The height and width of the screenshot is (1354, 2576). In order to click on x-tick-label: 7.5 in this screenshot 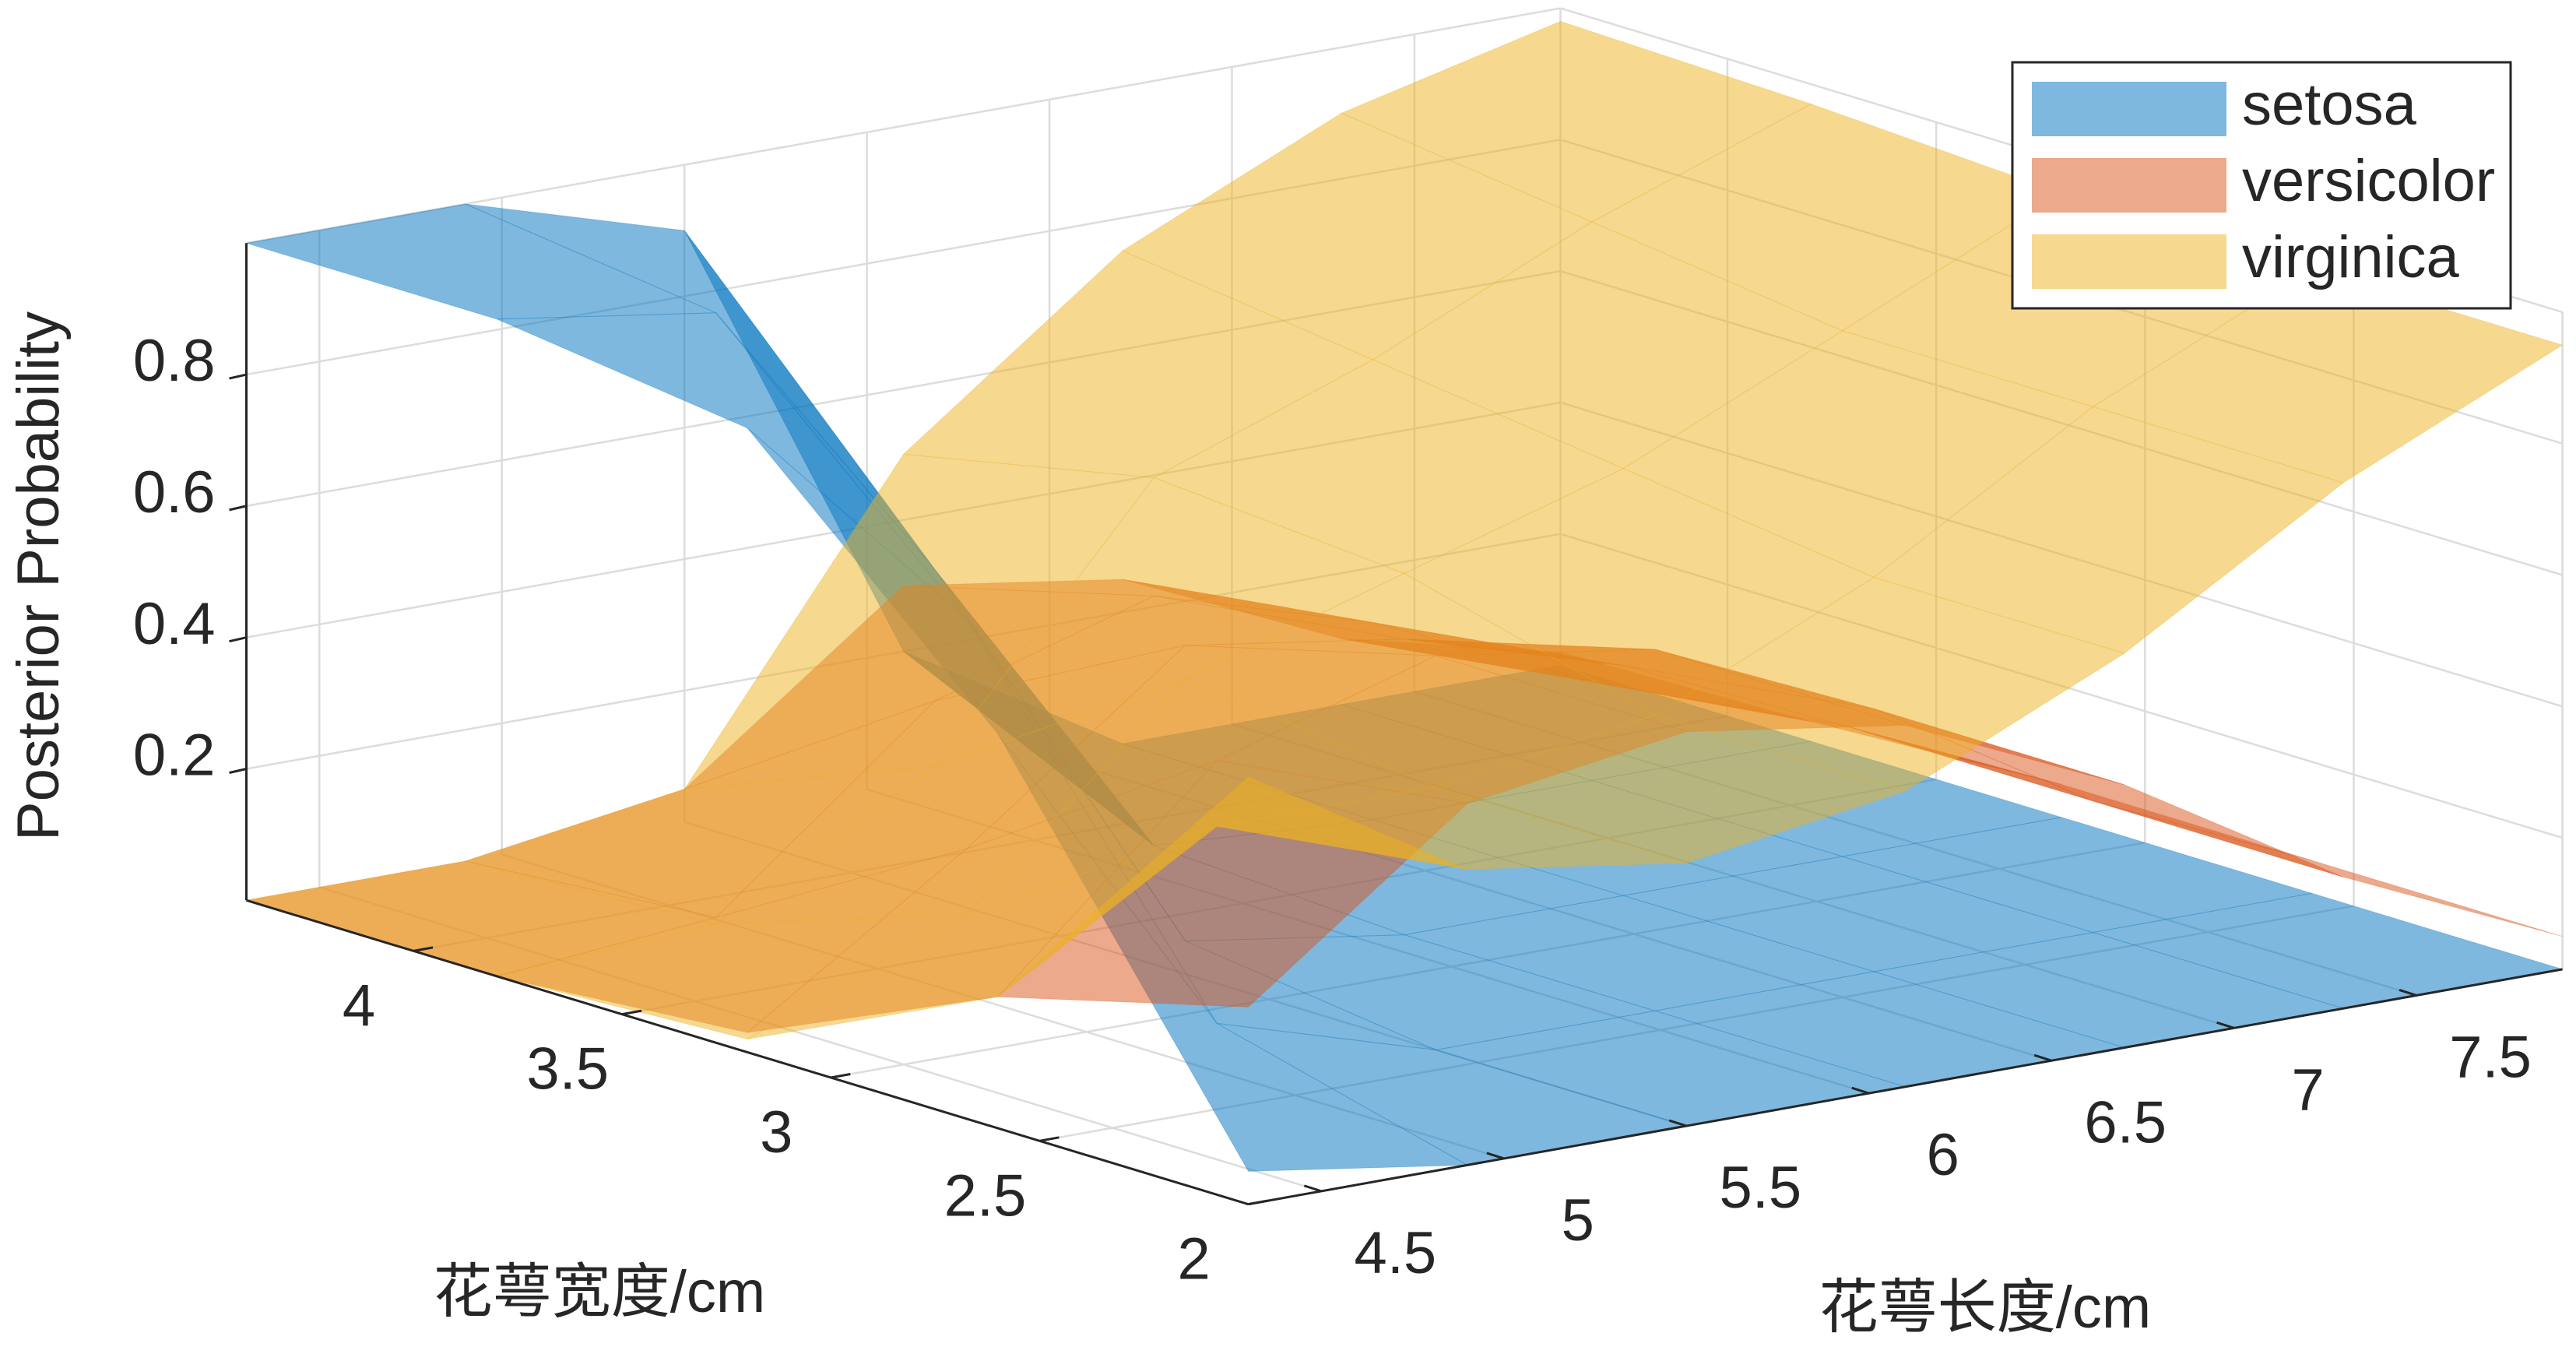, I will do `click(2491, 1058)`.